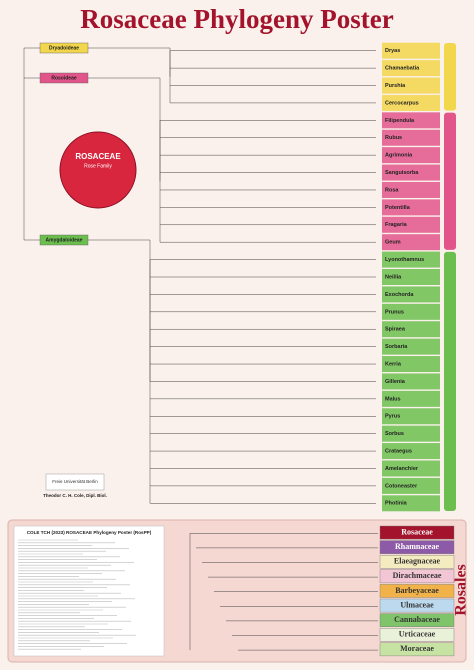  I want to click on family-label: Ulmaceae, so click(417, 604).